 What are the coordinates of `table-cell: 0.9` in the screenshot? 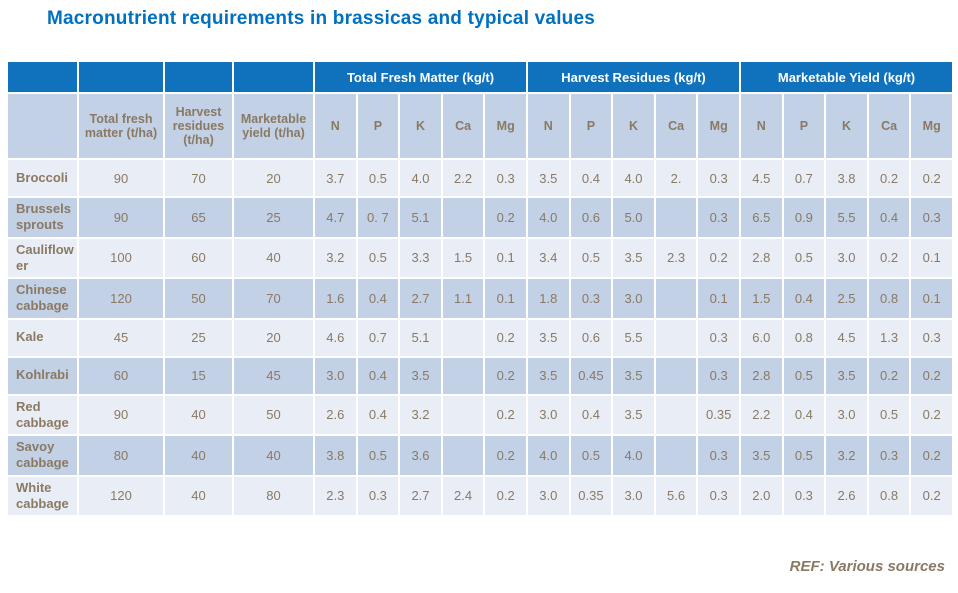 It's located at (804, 217).